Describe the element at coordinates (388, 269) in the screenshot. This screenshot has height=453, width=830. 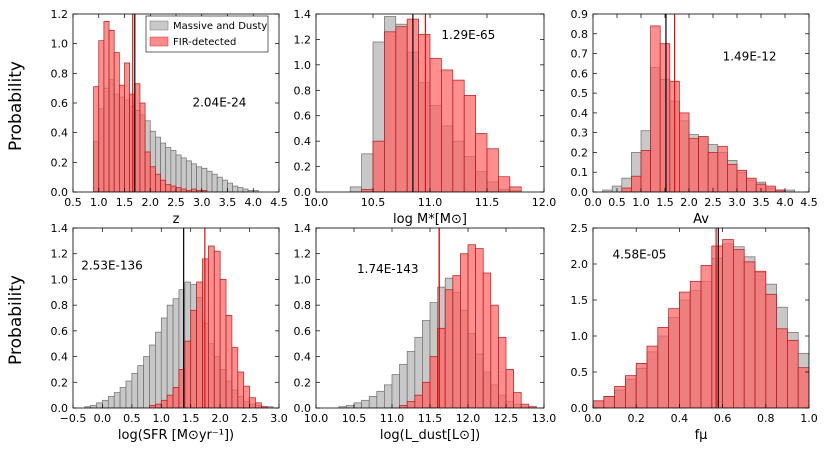
I see `p-value-label: 1.74E-143` at that location.